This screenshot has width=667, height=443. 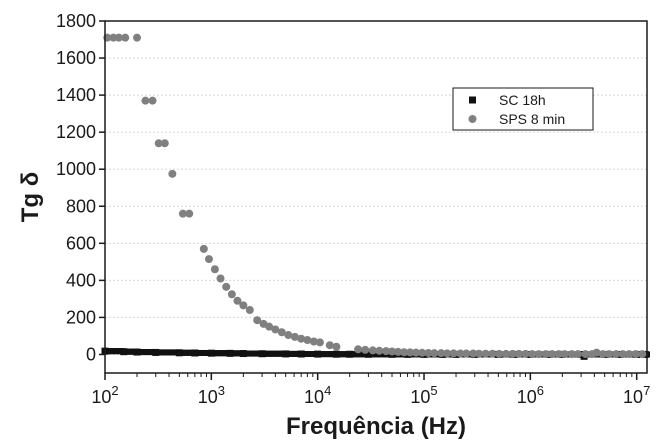 What do you see at coordinates (423, 395) in the screenshot?
I see `x-tick-label: 10⁵` at bounding box center [423, 395].